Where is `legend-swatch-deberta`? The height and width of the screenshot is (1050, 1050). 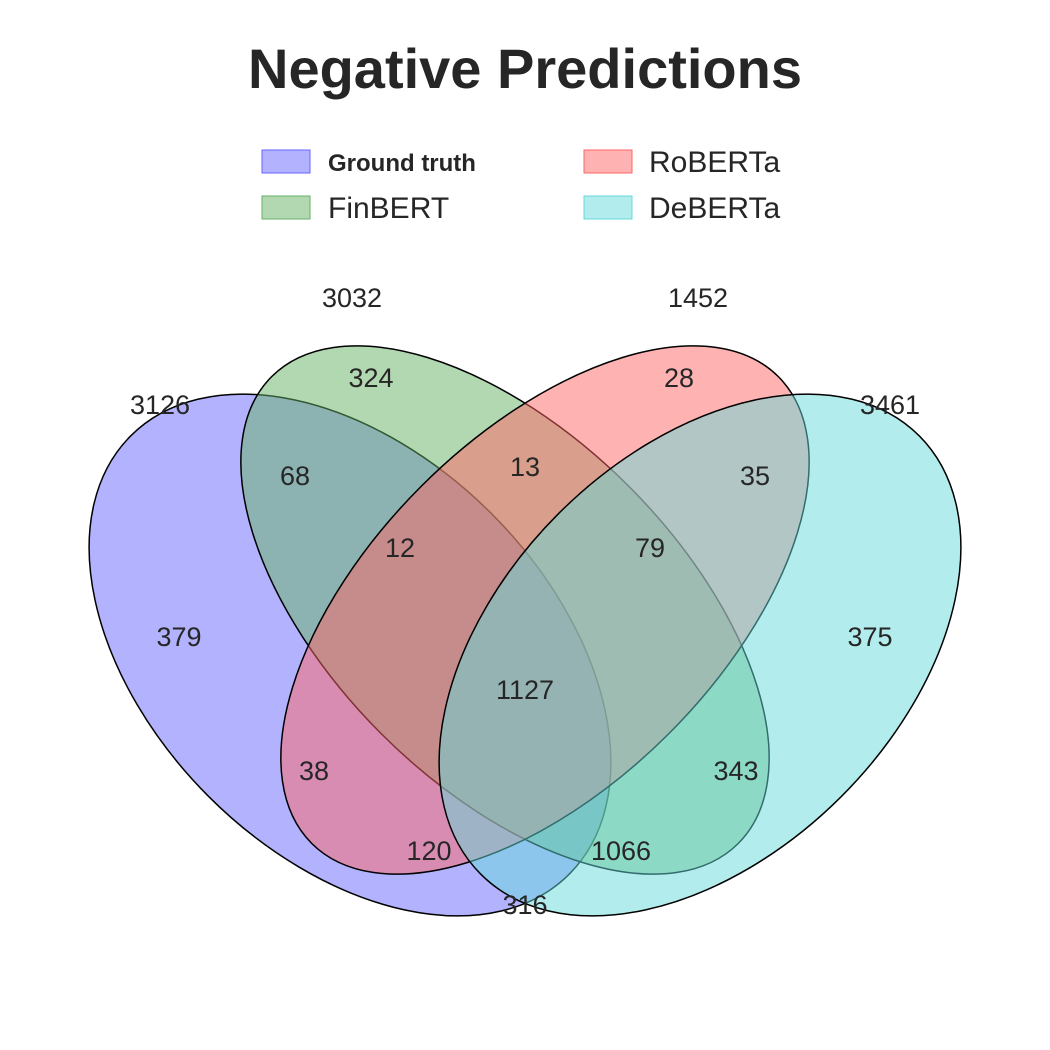 legend-swatch-deberta is located at coordinates (608, 207).